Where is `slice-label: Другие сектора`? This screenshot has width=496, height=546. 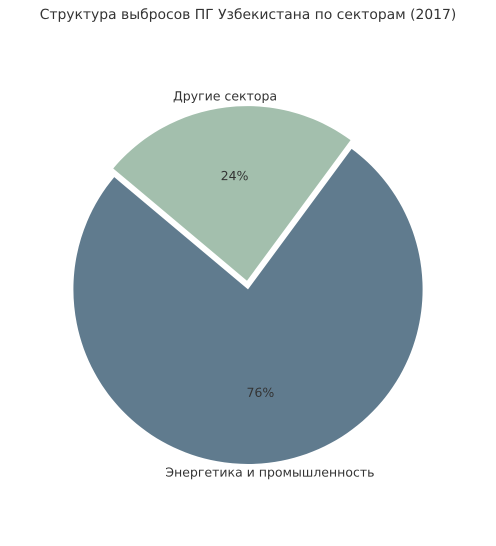 slice-label: Другие сектора is located at coordinates (225, 97).